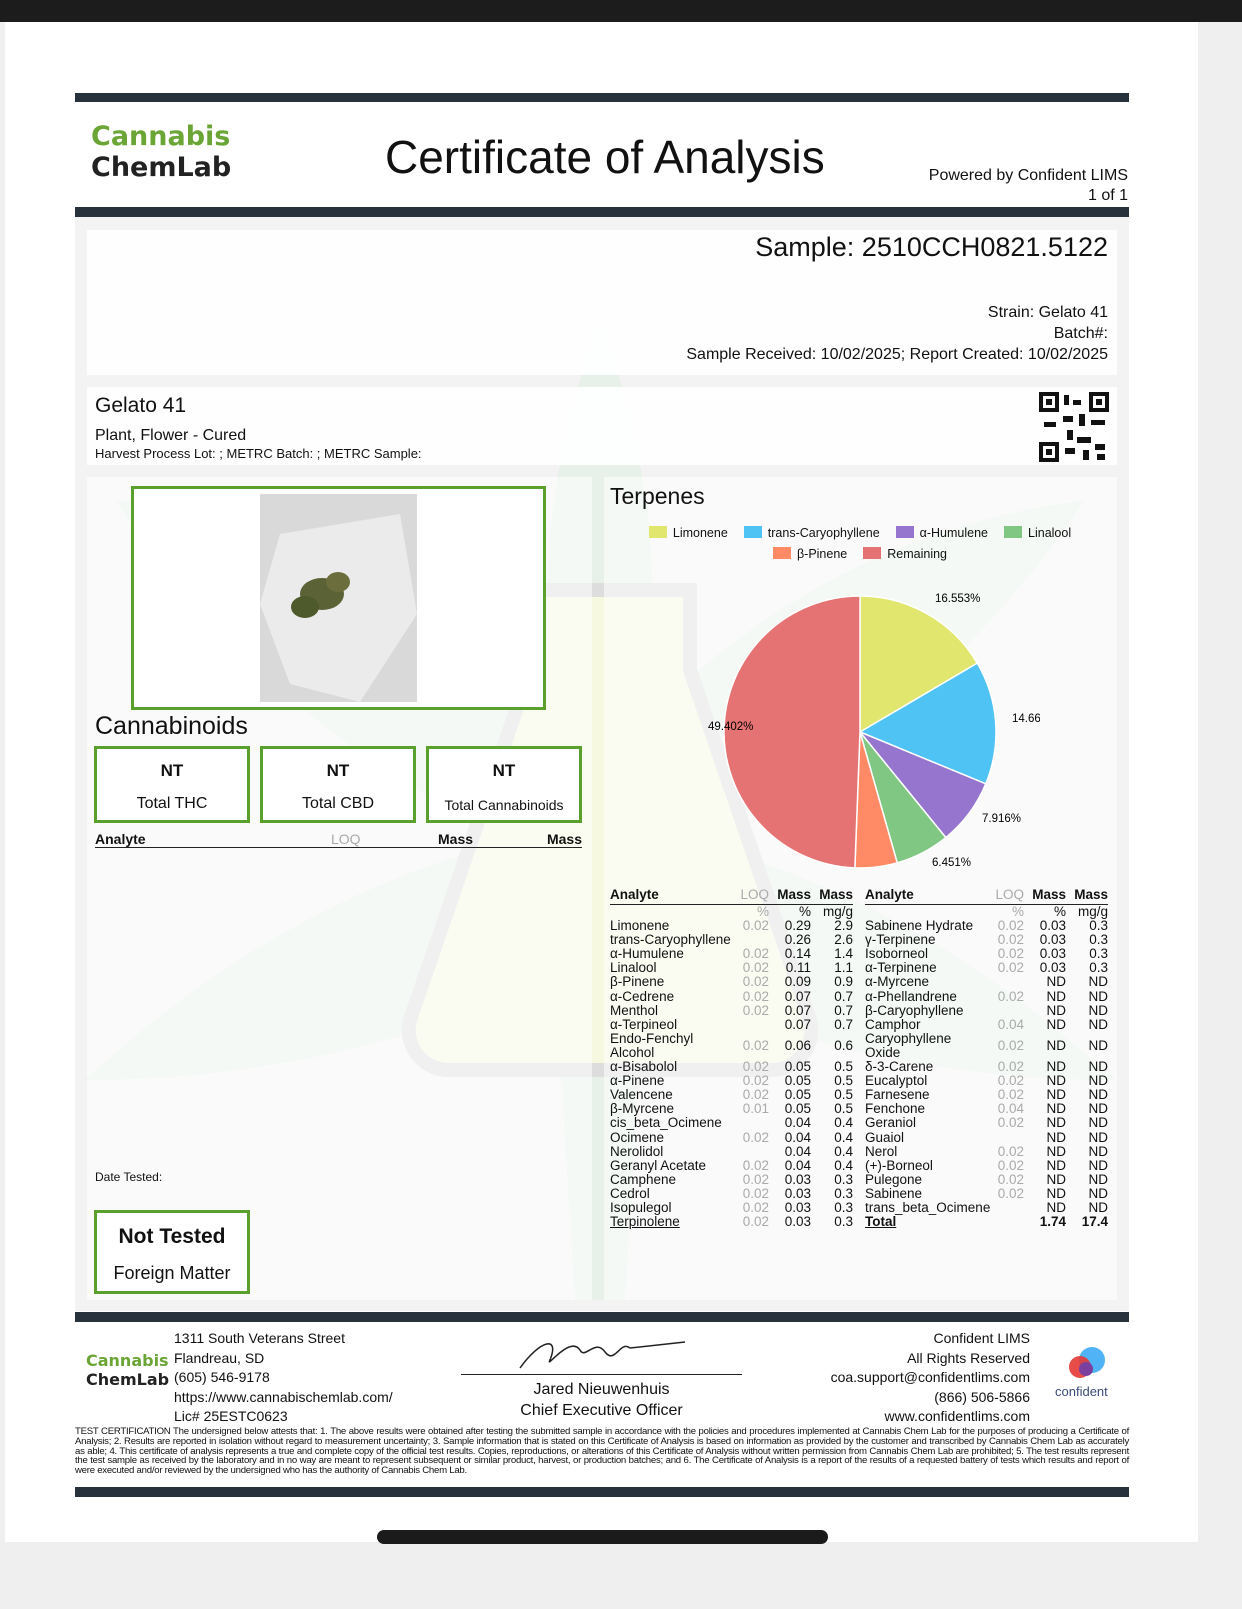  I want to click on table-row: Terpinolene 0.02 0.03 0.3, so click(731, 1222).